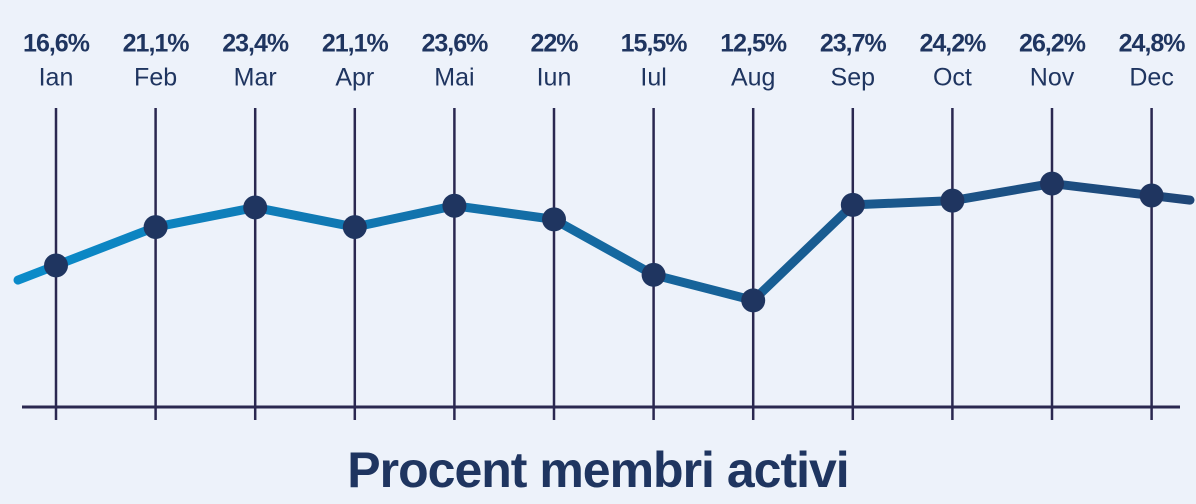  I want to click on x-tick-label: Mai, so click(454, 78).